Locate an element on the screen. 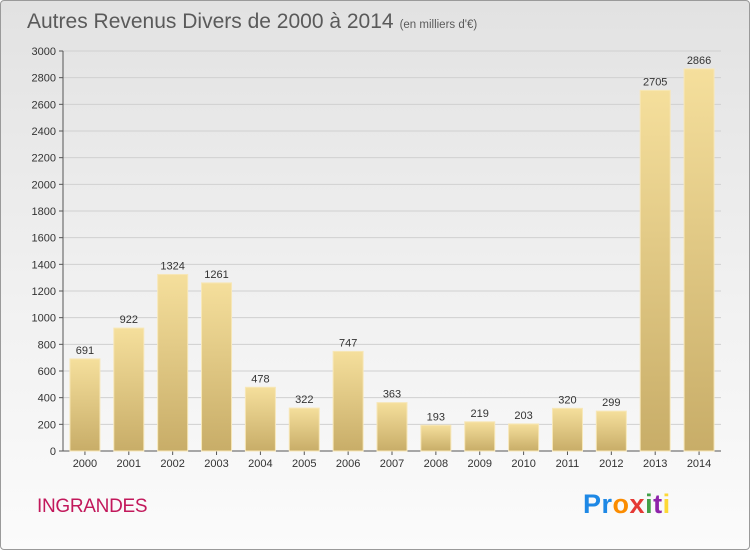  bar-2001 is located at coordinates (129, 389).